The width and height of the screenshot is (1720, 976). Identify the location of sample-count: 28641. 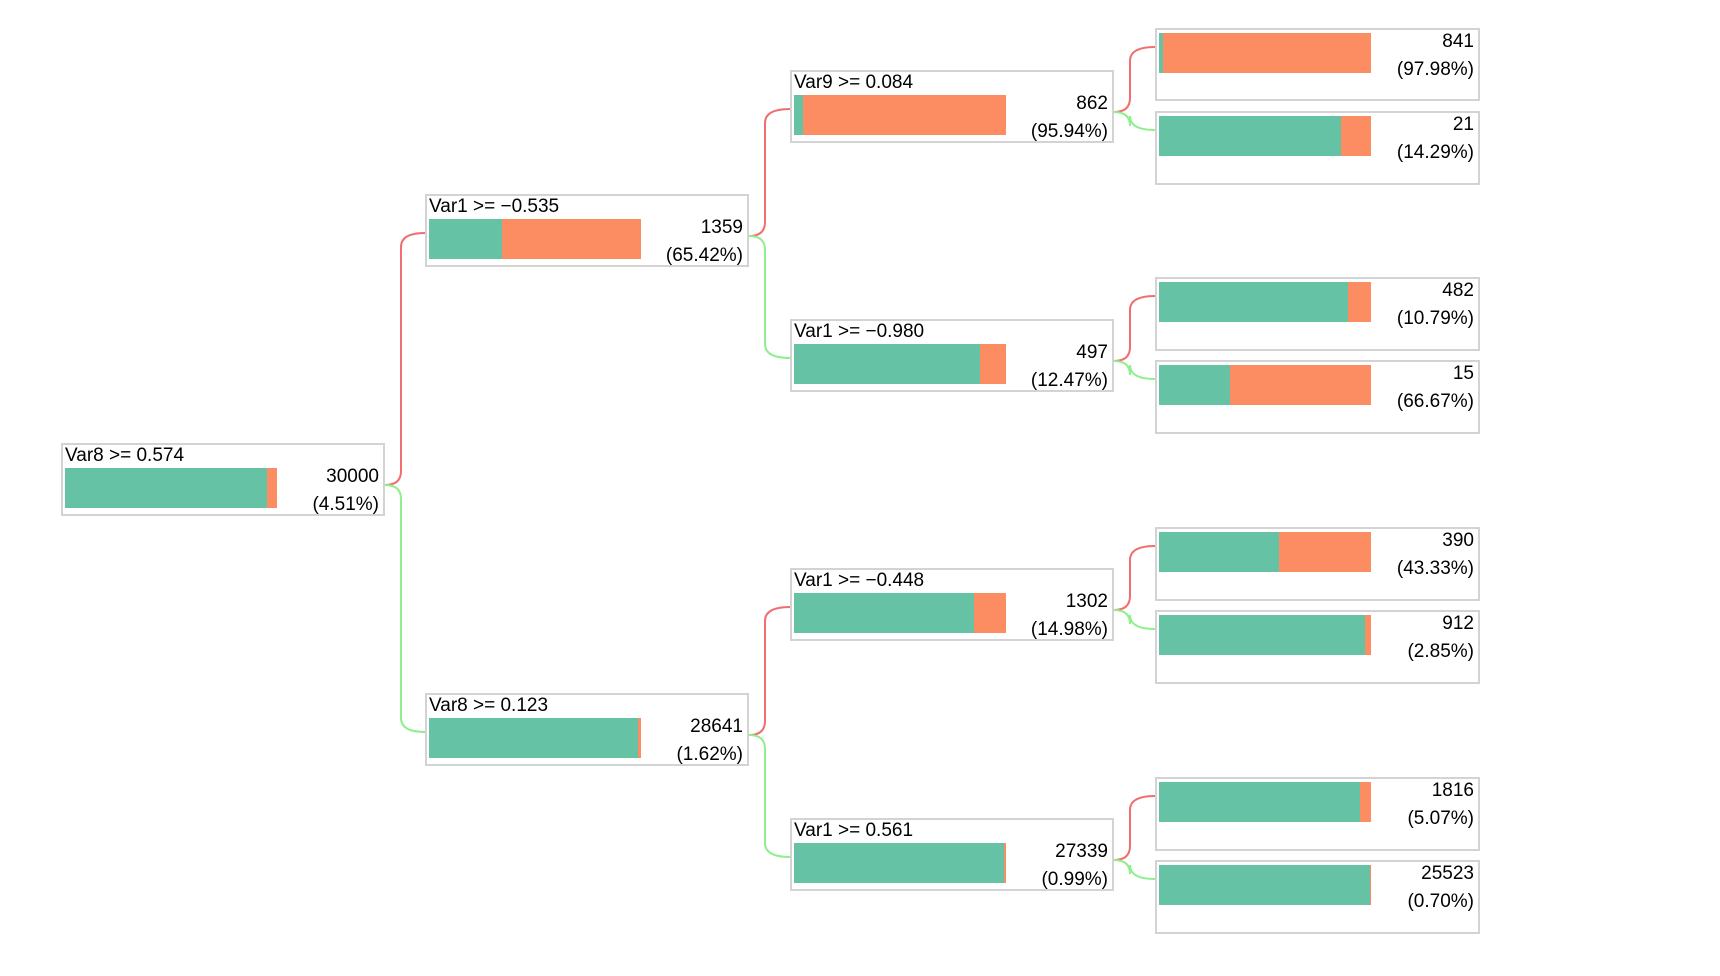
(716, 726).